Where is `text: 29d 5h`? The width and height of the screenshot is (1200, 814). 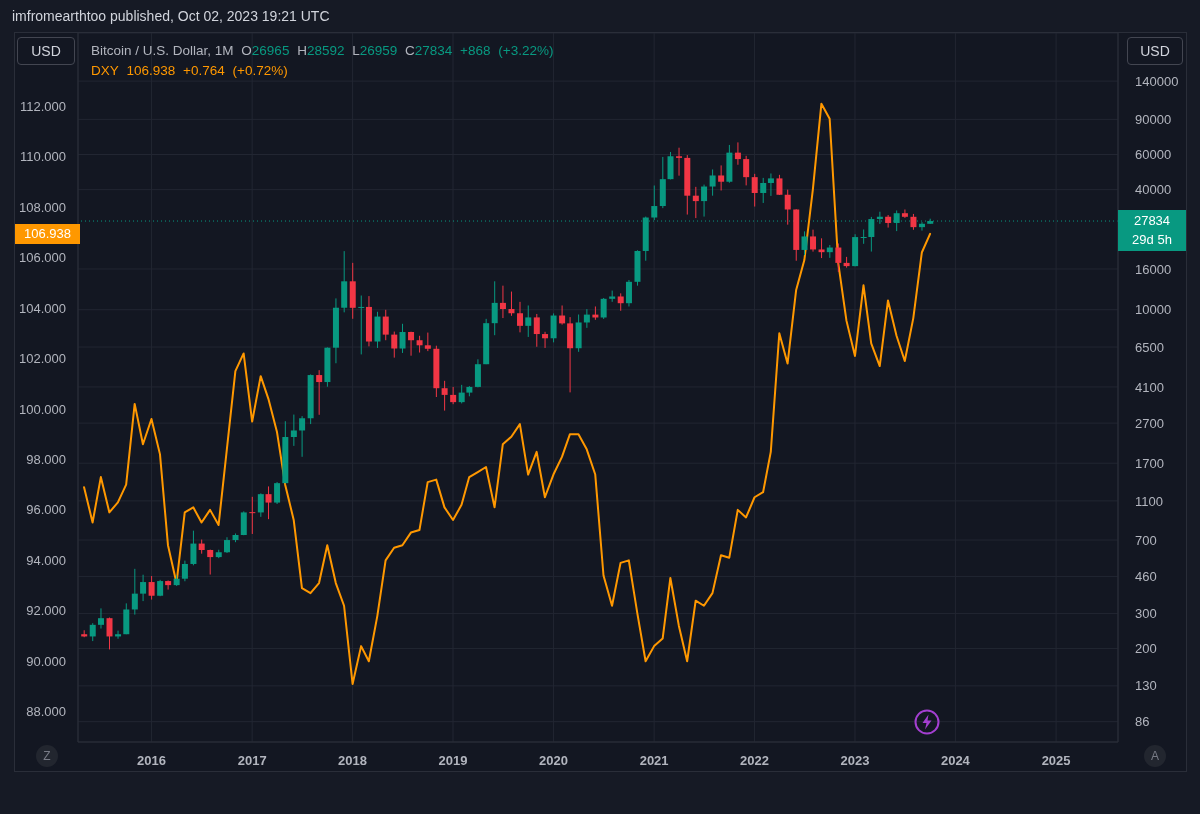
text: 29d 5h is located at coordinates (1152, 240).